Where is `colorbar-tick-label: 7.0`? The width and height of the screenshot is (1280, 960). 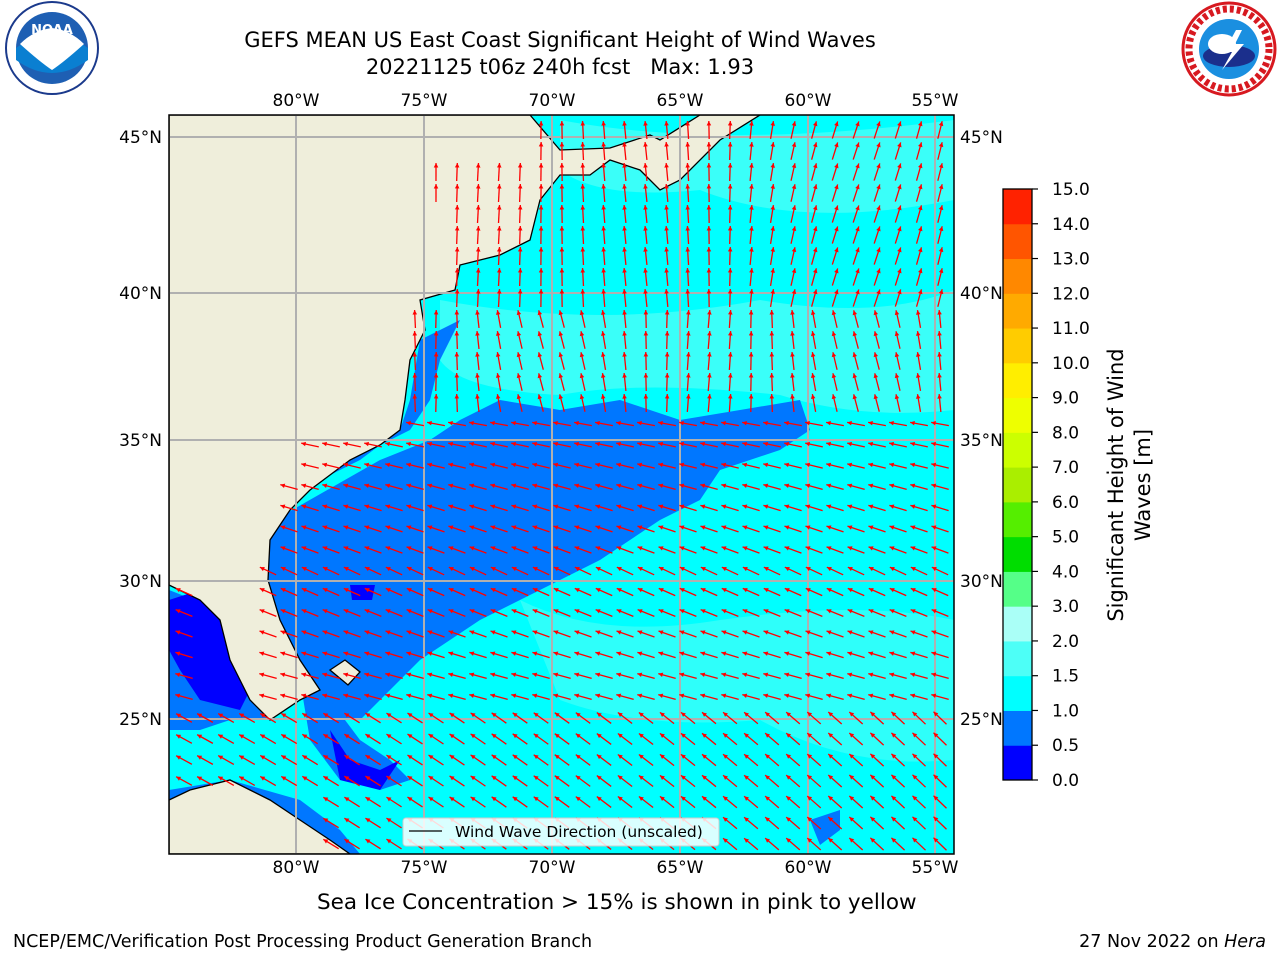
colorbar-tick-label: 7.0 is located at coordinates (1065, 468).